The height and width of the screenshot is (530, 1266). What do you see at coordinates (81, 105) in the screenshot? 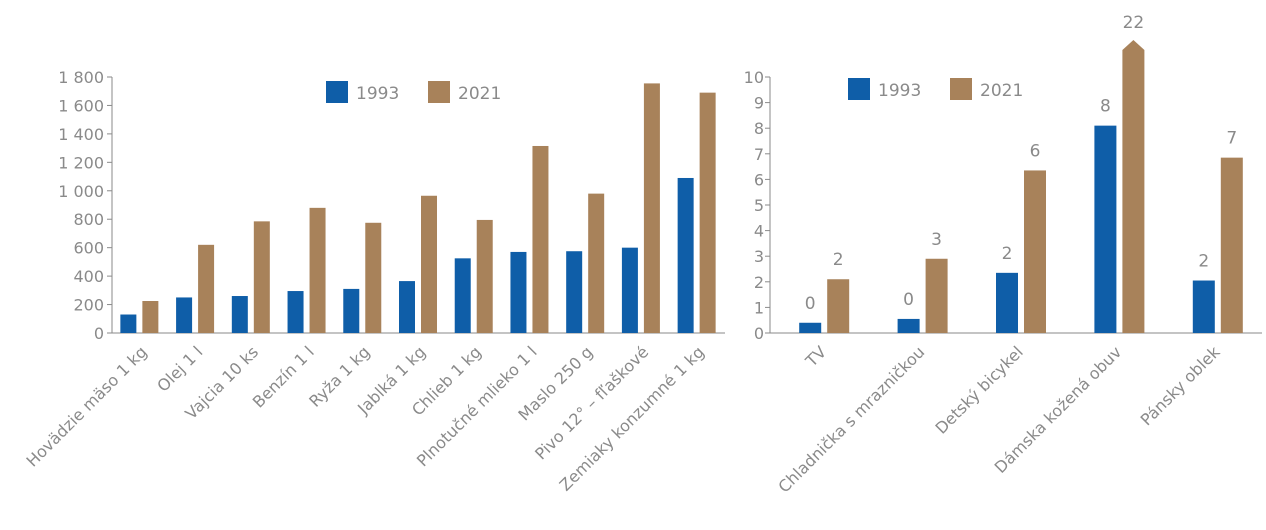
I see `y-tick-label: 1 600` at bounding box center [81, 105].